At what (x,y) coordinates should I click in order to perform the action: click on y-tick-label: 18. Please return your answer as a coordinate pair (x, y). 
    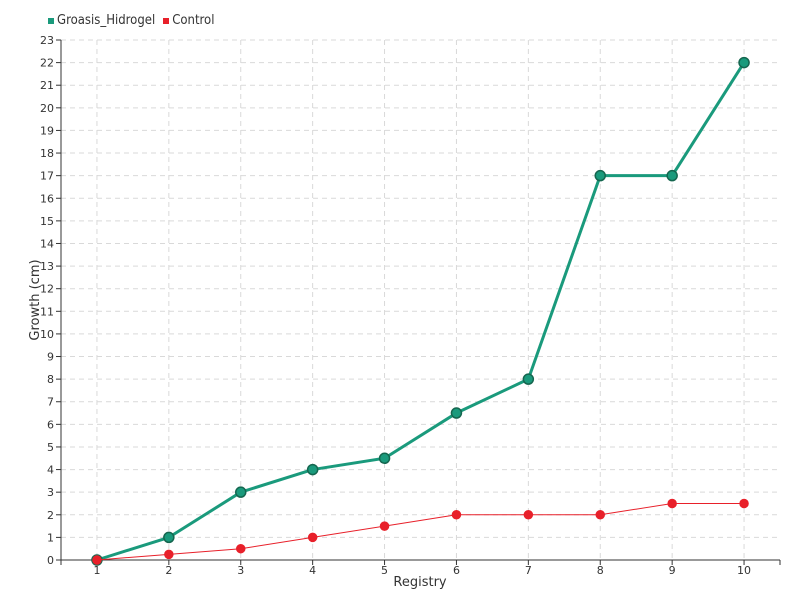
    Looking at the image, I should click on (47, 153).